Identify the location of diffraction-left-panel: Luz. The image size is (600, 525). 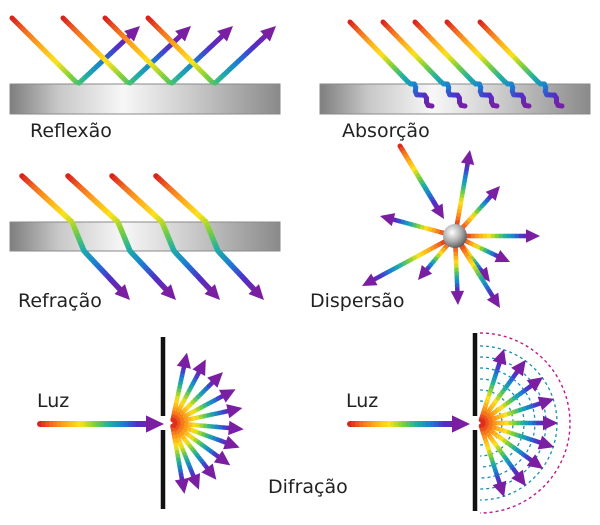
(140, 423).